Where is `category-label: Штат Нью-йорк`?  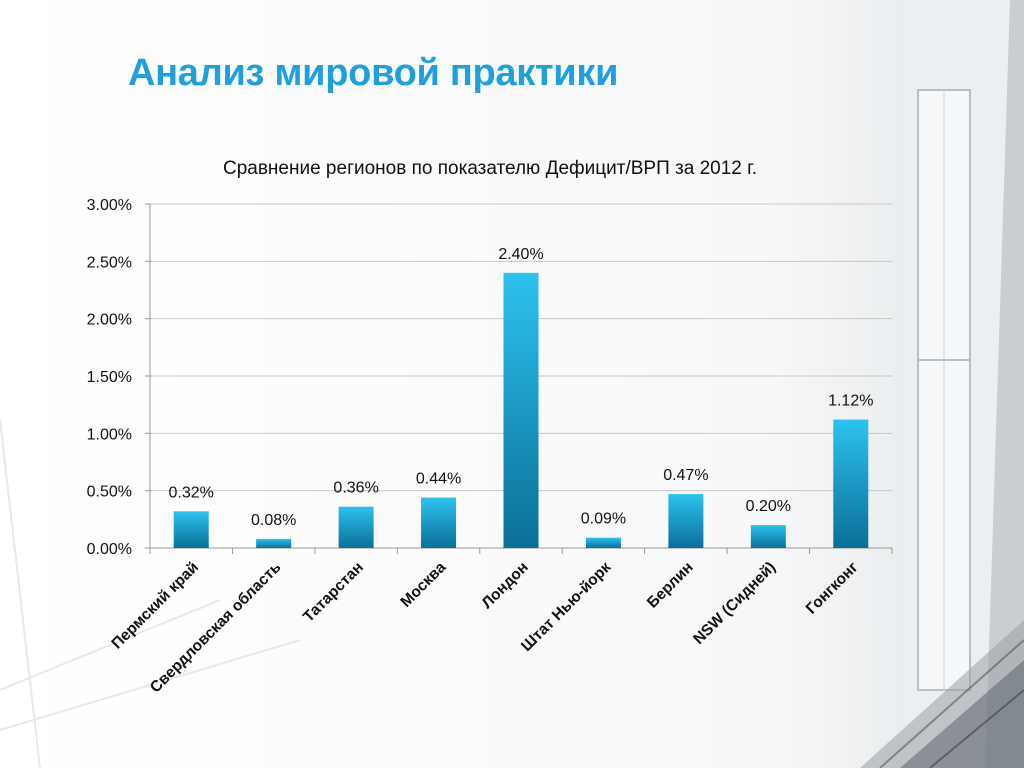 category-label: Штат Нью-йорк is located at coordinates (566, 607).